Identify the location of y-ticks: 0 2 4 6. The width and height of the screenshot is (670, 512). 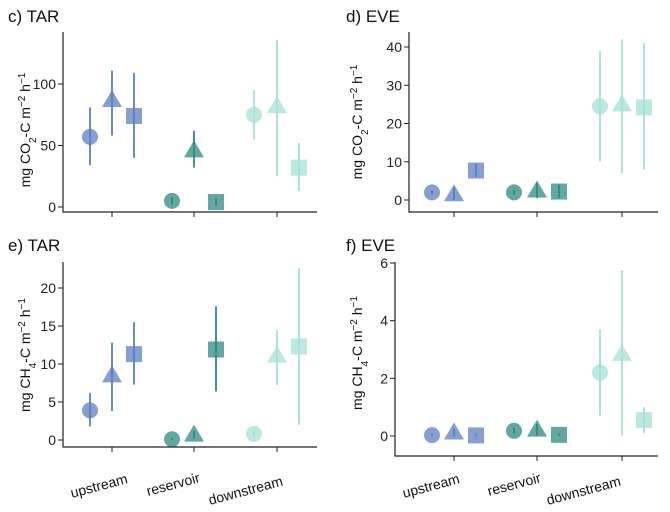
(501, 358).